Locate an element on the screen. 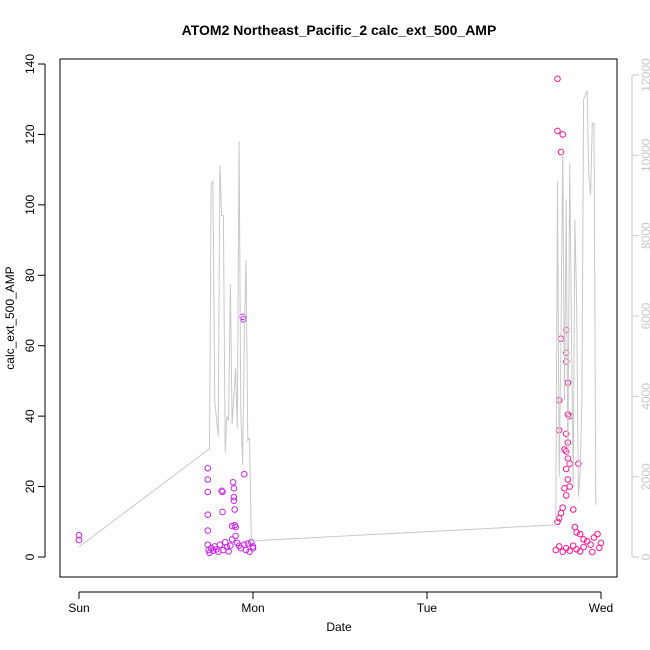  y-tick-label-right: 4000 is located at coordinates (644, 396).